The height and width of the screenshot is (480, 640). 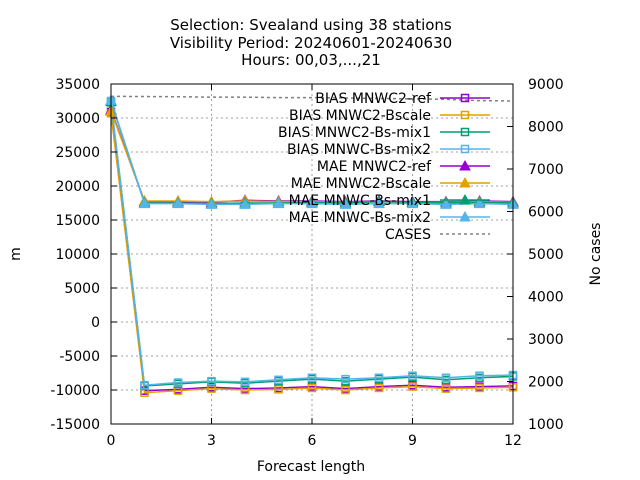 I want to click on y2-tick-label: 9000, so click(x=546, y=85).